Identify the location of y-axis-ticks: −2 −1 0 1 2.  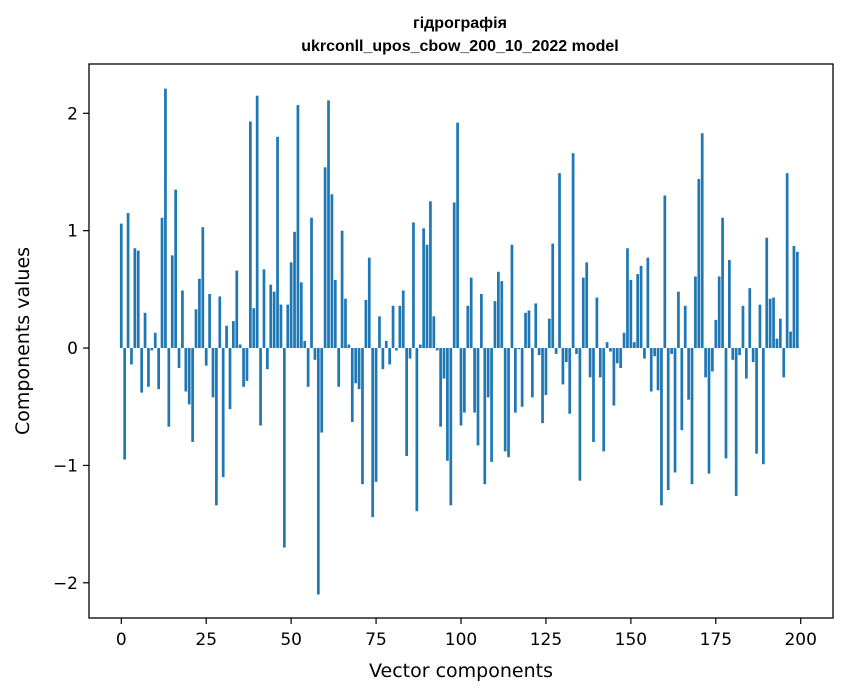
(71, 349).